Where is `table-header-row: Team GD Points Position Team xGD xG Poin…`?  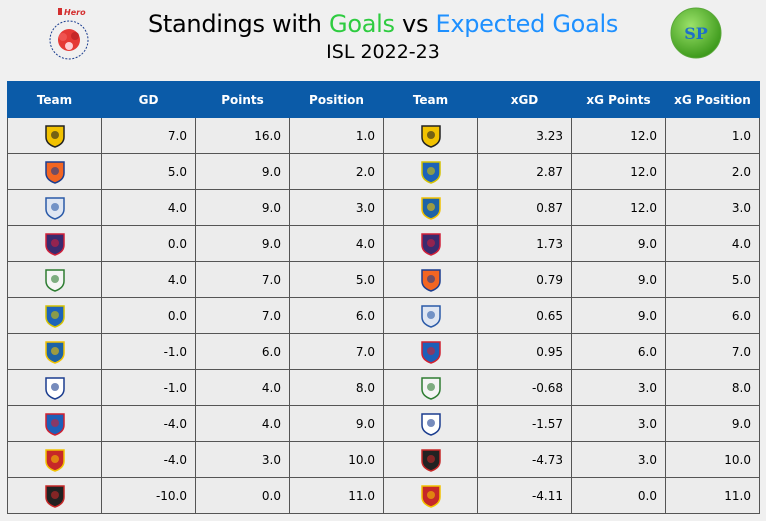
table-header-row: Team GD Points Position Team xGD xG Poin… is located at coordinates (383, 99).